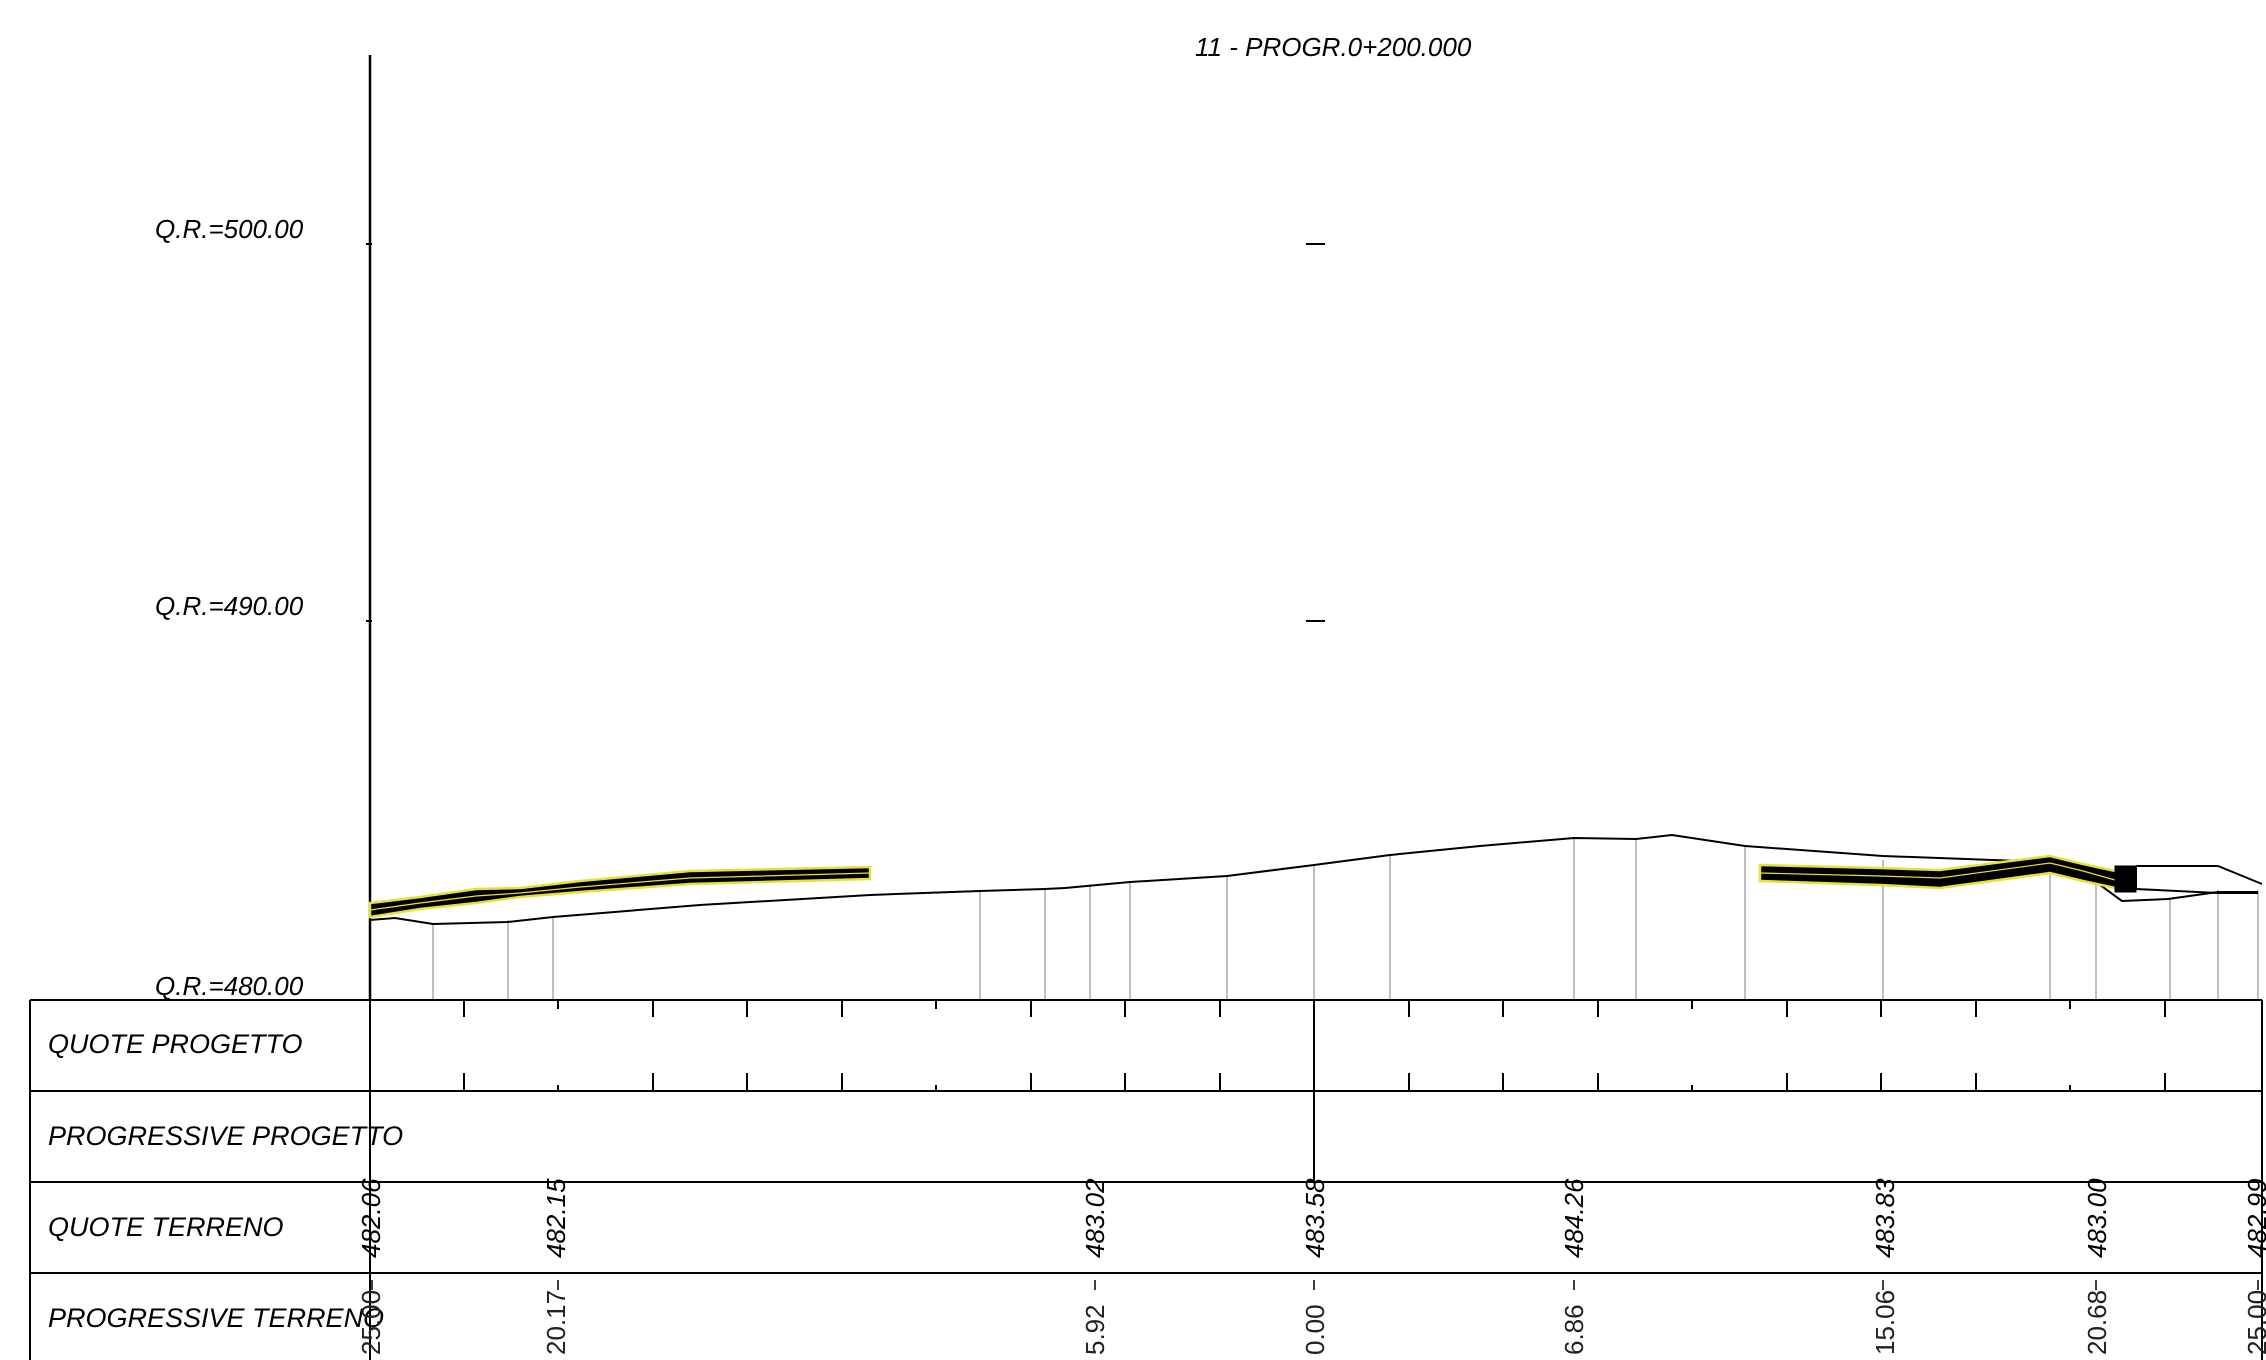  What do you see at coordinates (229, 229) in the screenshot?
I see `reference-level-500: Q.R.=500.00` at bounding box center [229, 229].